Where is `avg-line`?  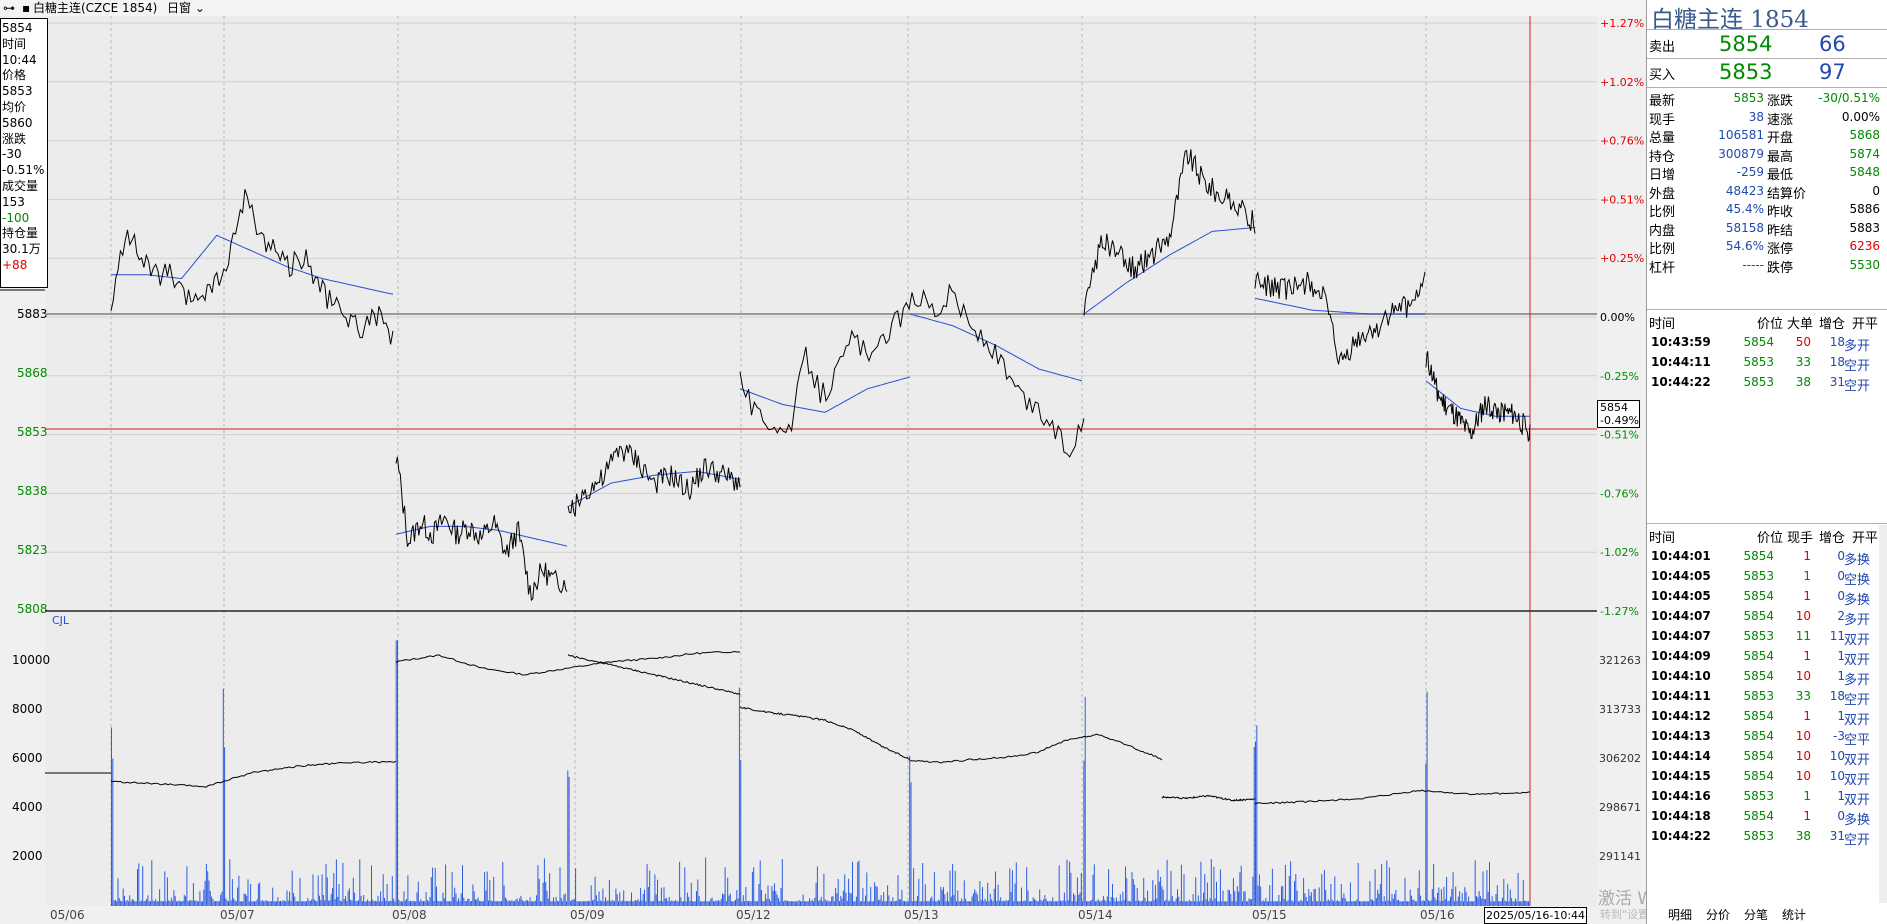
avg-line is located at coordinates (252, 264).